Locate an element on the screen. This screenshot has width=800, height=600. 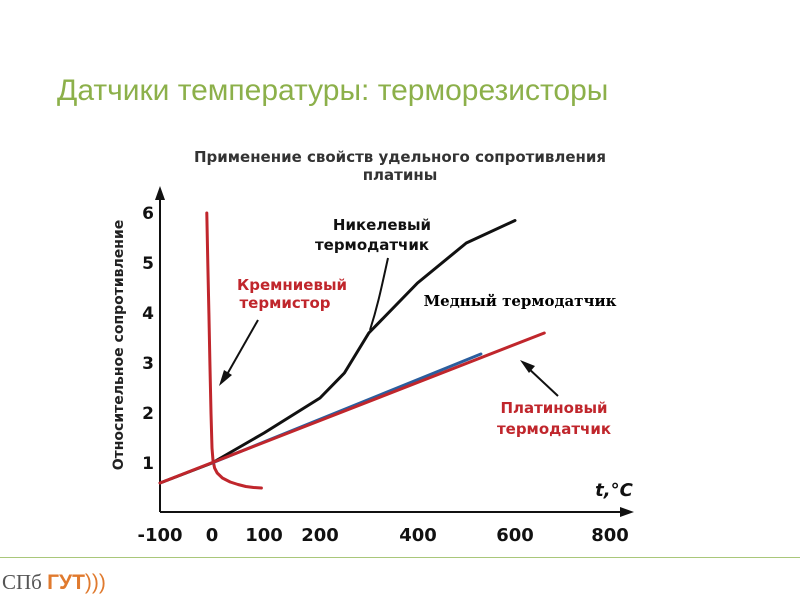
arrowhead-silicon is located at coordinates (225, 378).